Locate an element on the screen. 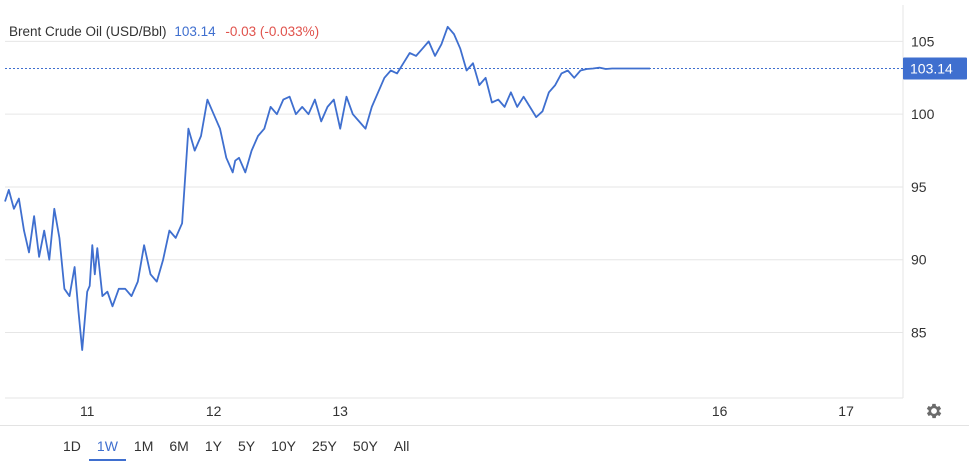  y-axis: 85 90 95 100 105 is located at coordinates (923, 186).